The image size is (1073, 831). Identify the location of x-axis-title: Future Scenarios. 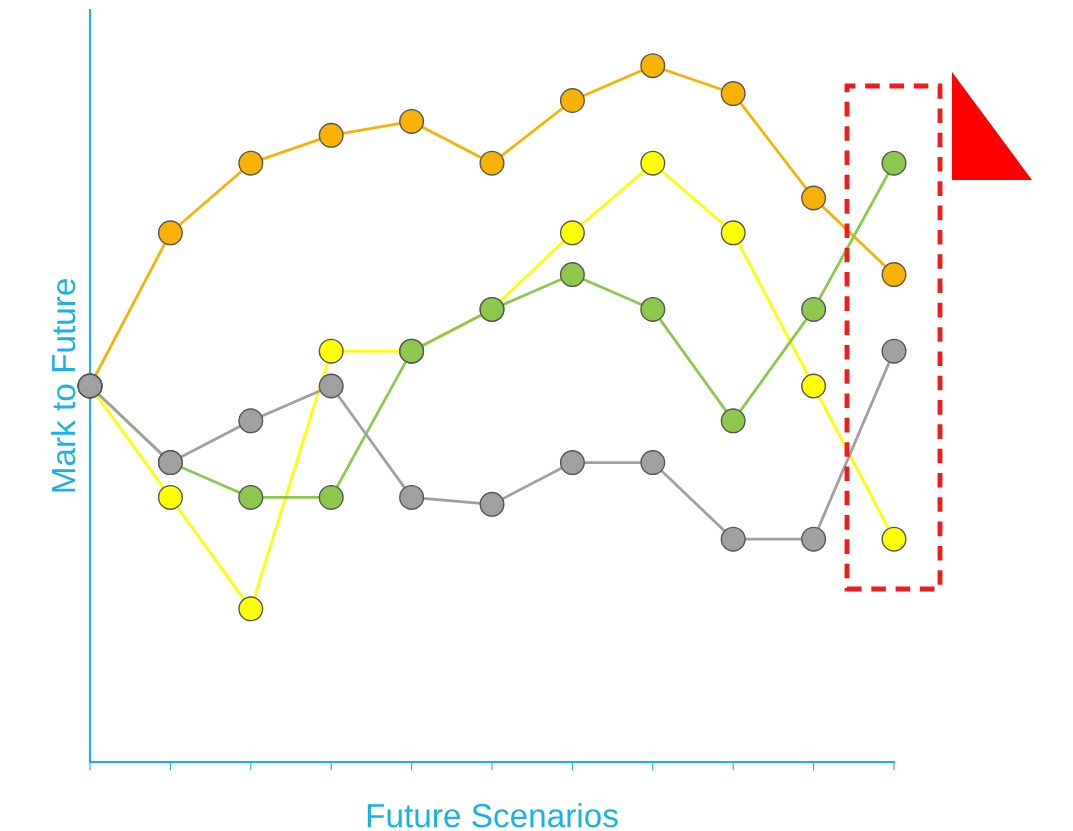
(492, 815).